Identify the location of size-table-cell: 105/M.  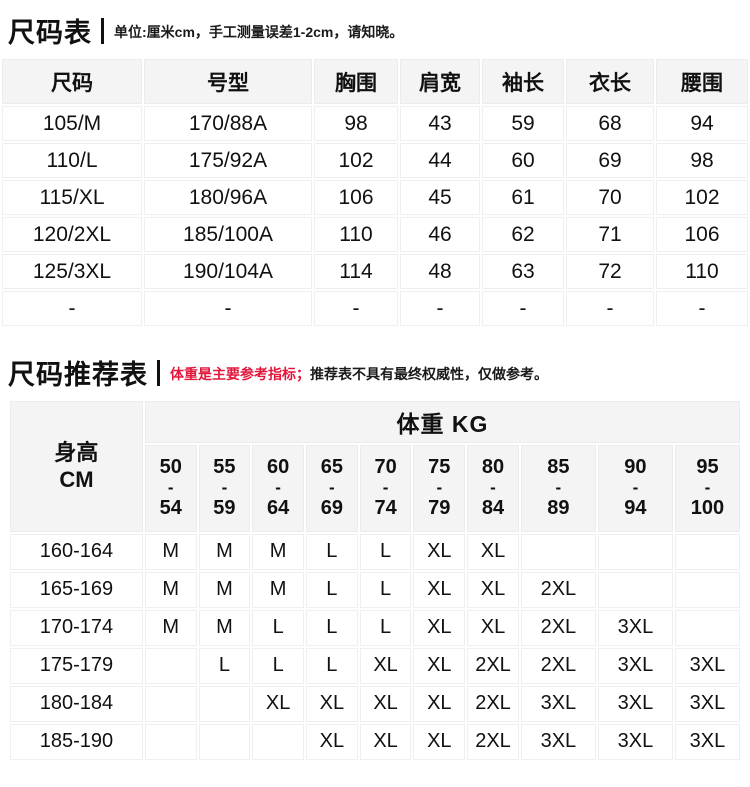
(72, 123).